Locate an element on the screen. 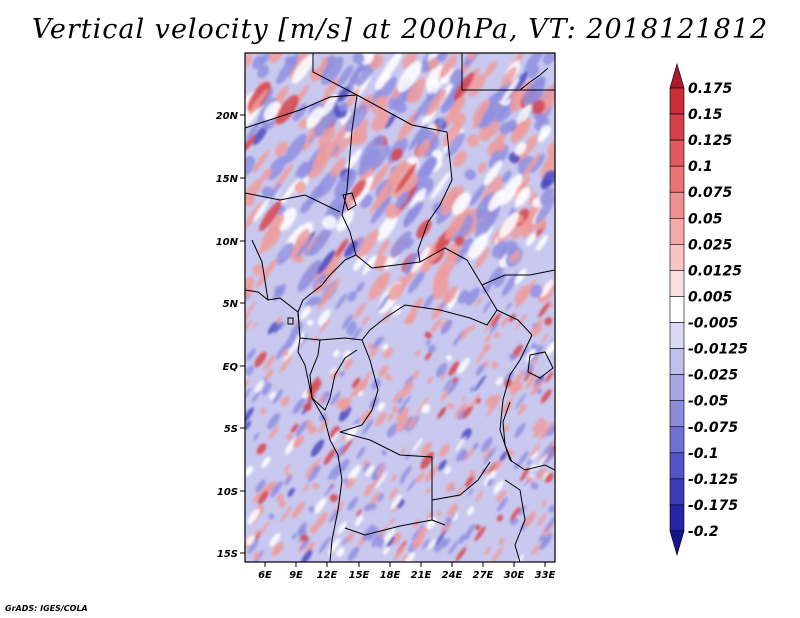  colorbar-level-label: -0.125 is located at coordinates (713, 480).